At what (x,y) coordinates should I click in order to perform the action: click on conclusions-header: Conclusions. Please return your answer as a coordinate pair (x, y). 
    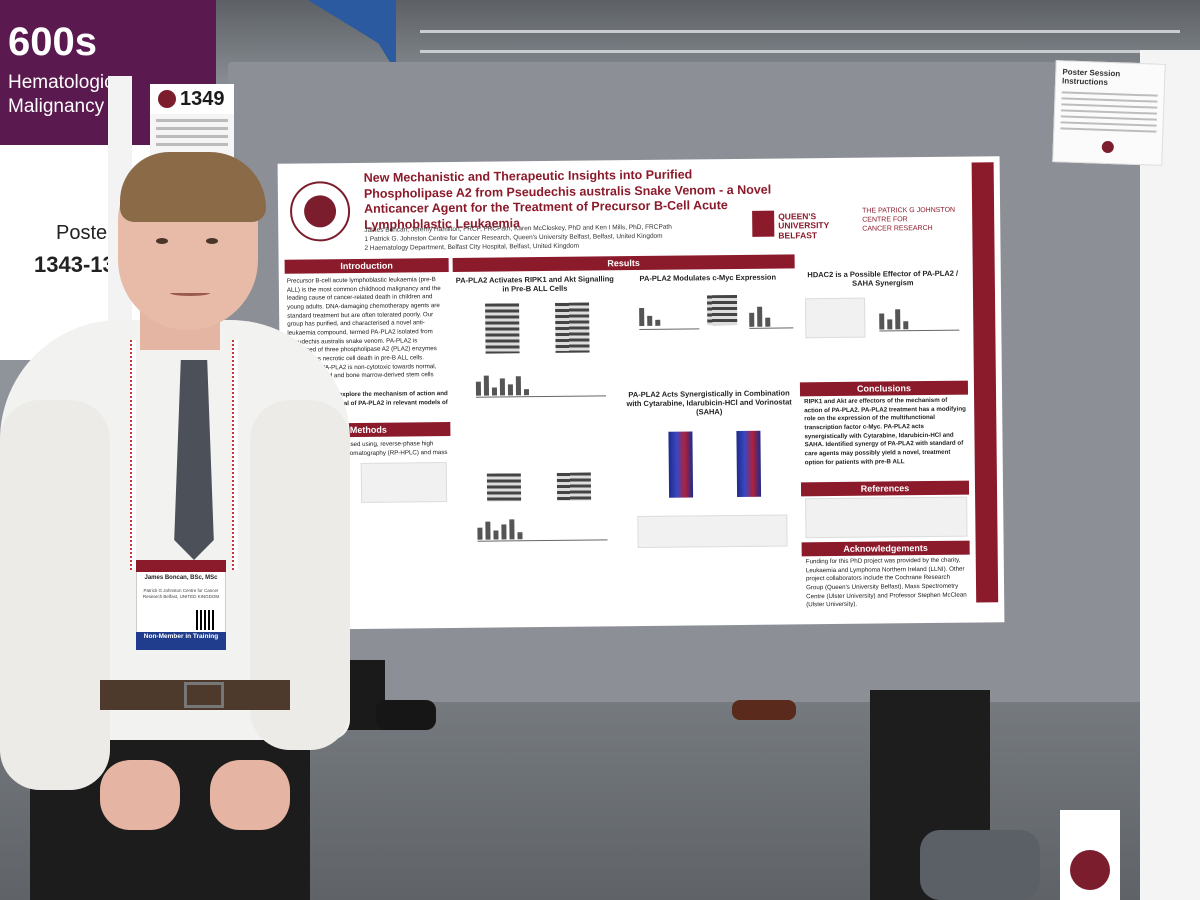
    Looking at the image, I should click on (884, 388).